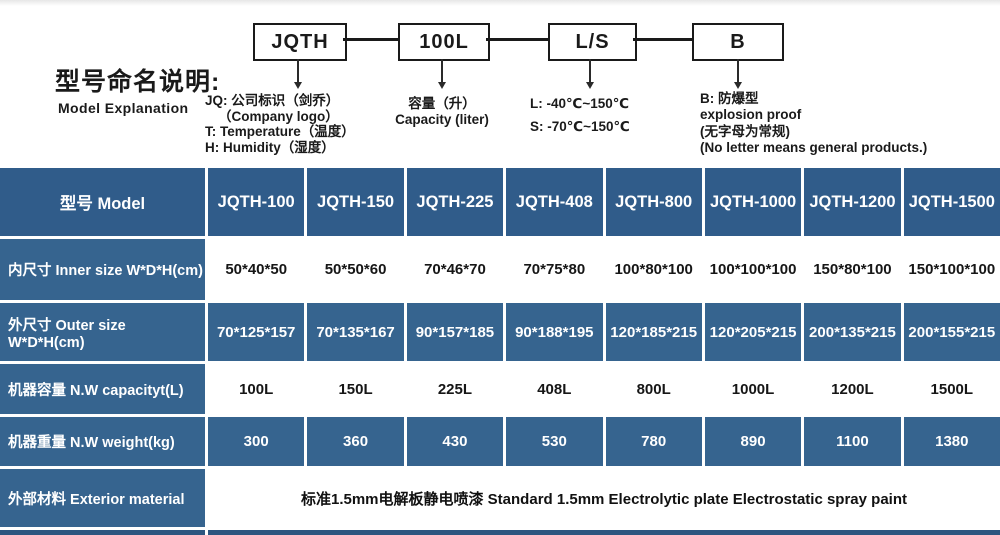 The height and width of the screenshot is (535, 1000). What do you see at coordinates (270, 147) in the screenshot?
I see `note-line: H: Humidity（湿度）` at bounding box center [270, 147].